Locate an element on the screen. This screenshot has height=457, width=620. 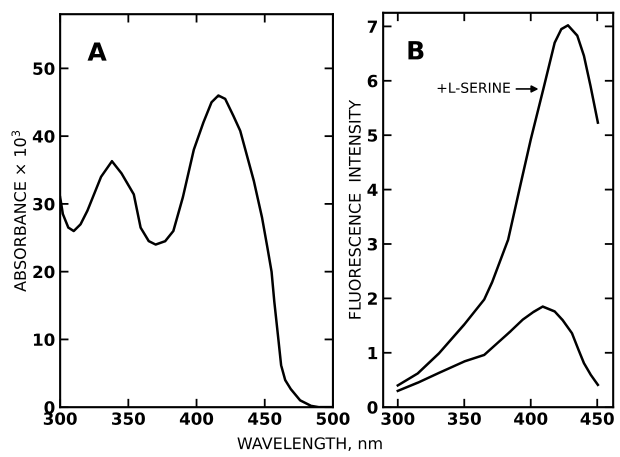
y-tick-label: 5 is located at coordinates (373, 135).